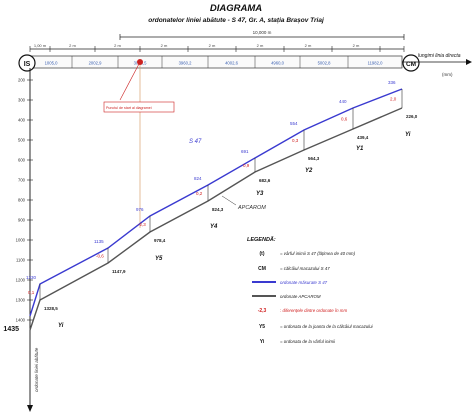 This screenshot has width=473, height=412. What do you see at coordinates (99, 241) in the screenshot?
I see `s47-value: 1135` at bounding box center [99, 241].